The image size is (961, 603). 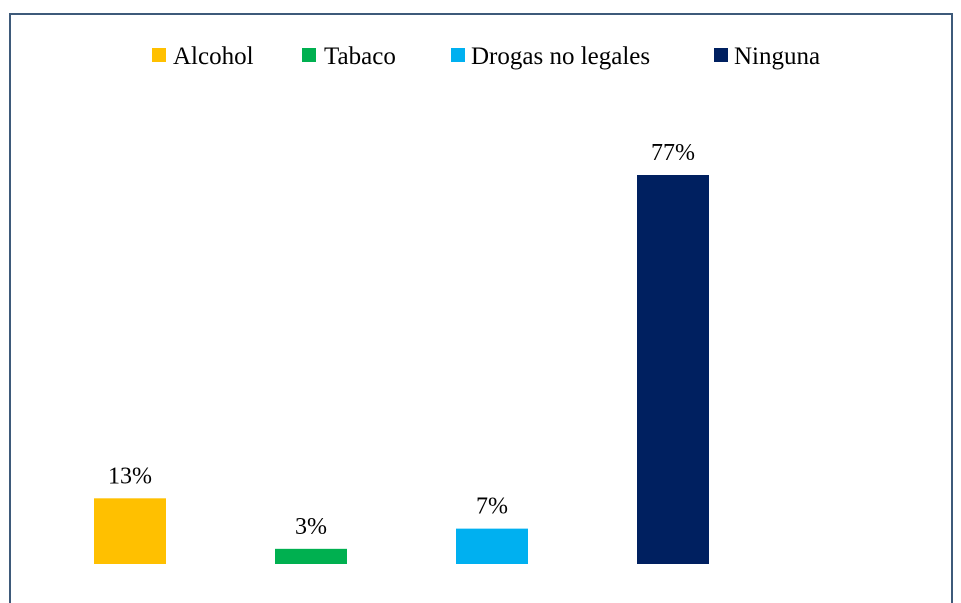 What do you see at coordinates (159, 55) in the screenshot?
I see `legend-swatch-alcohol` at bounding box center [159, 55].